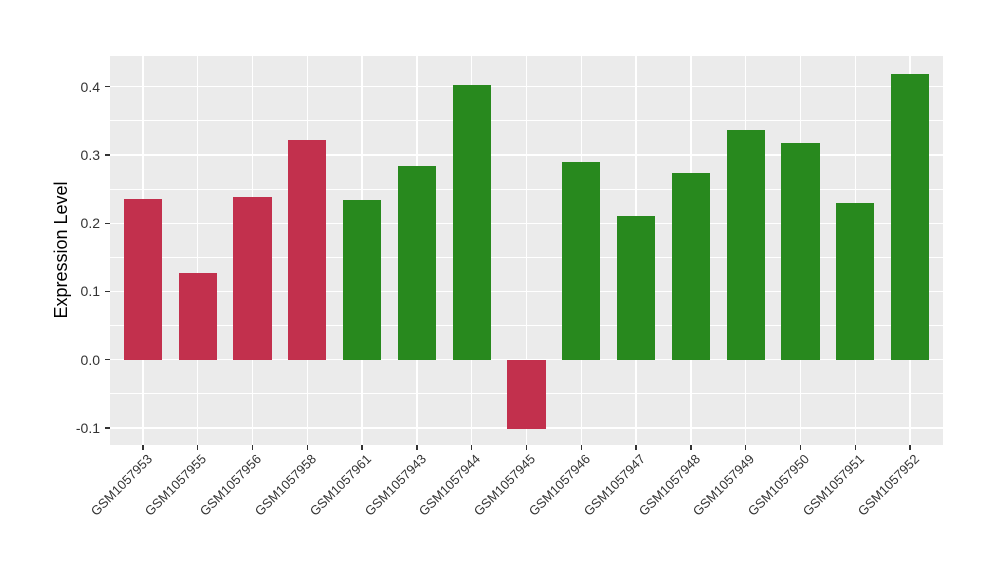 The width and height of the screenshot is (1000, 580). I want to click on y-tick-label: 0.4, so click(90, 86).